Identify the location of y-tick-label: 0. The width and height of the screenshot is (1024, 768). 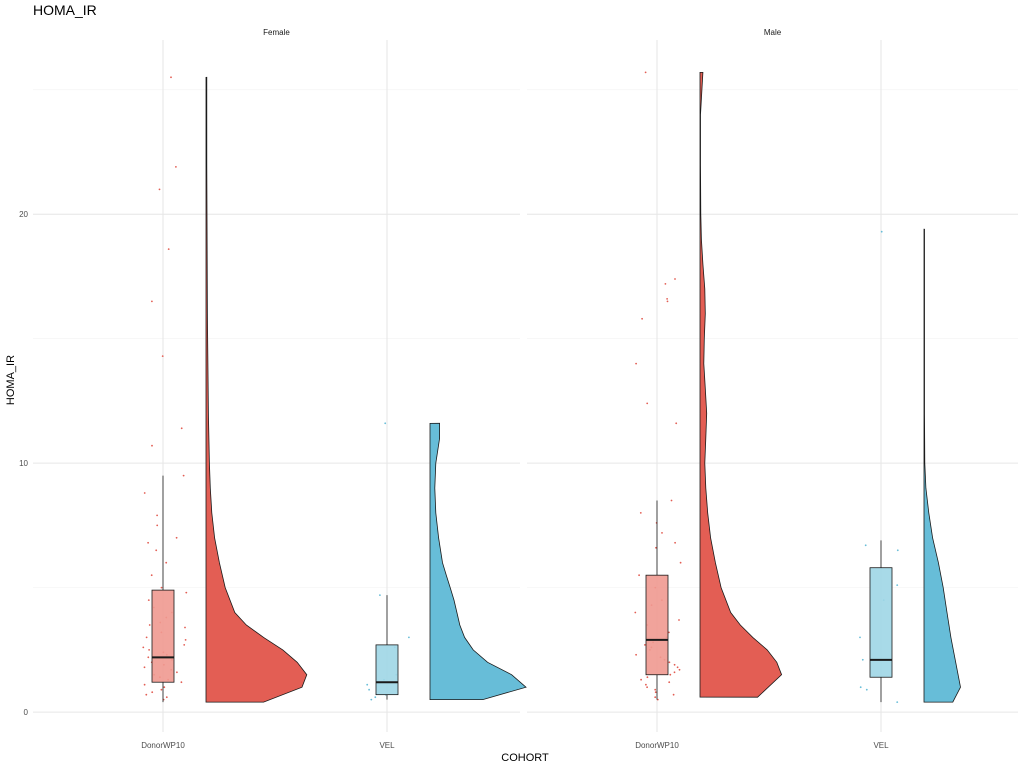
(26, 712).